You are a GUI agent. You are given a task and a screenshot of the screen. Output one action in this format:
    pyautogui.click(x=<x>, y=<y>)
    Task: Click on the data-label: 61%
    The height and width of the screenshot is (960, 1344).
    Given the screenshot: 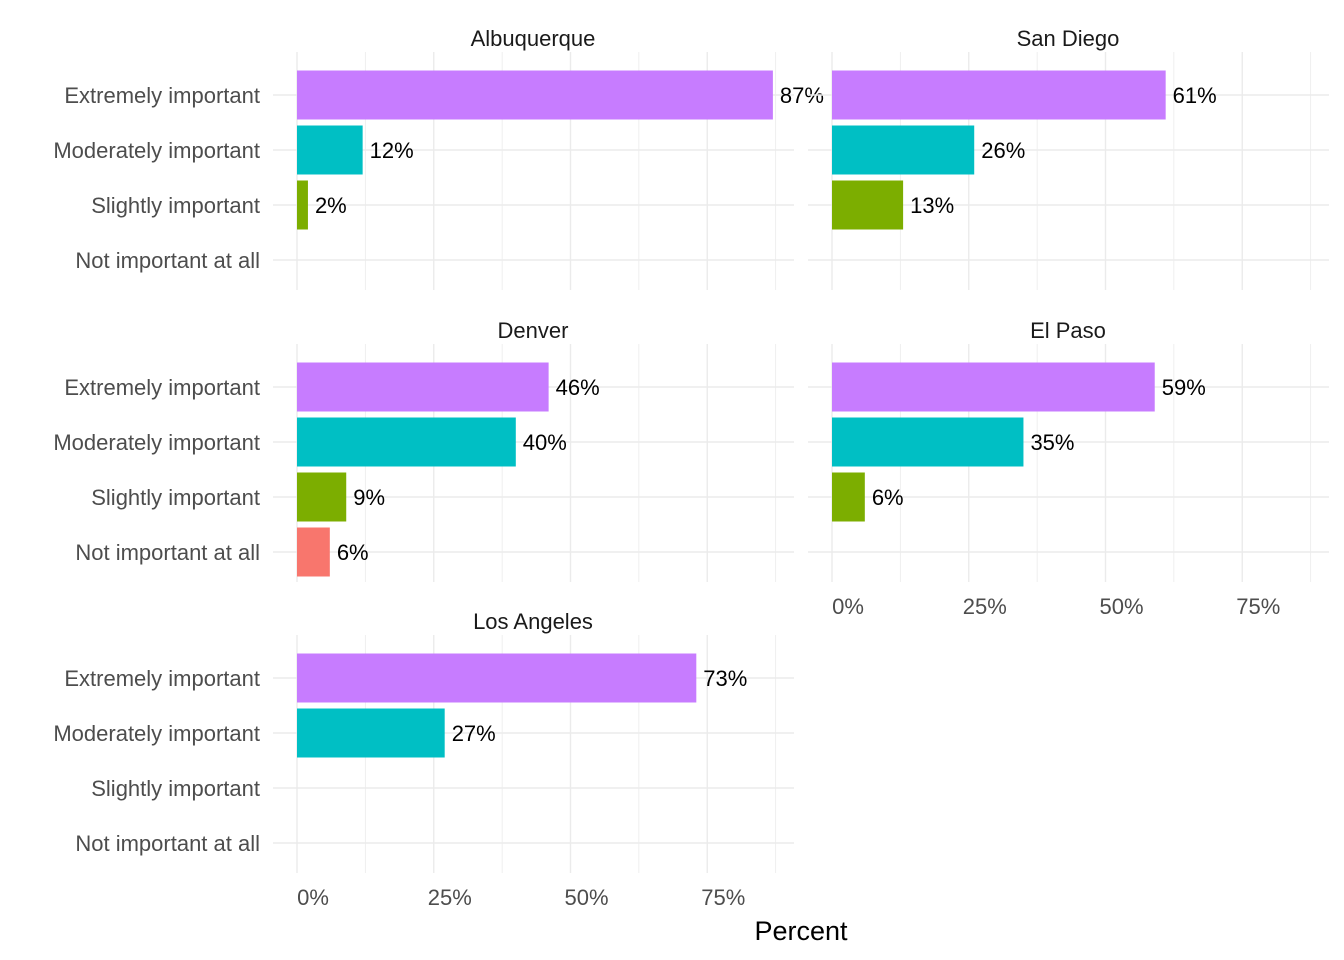 What is the action you would take?
    pyautogui.click(x=1195, y=95)
    